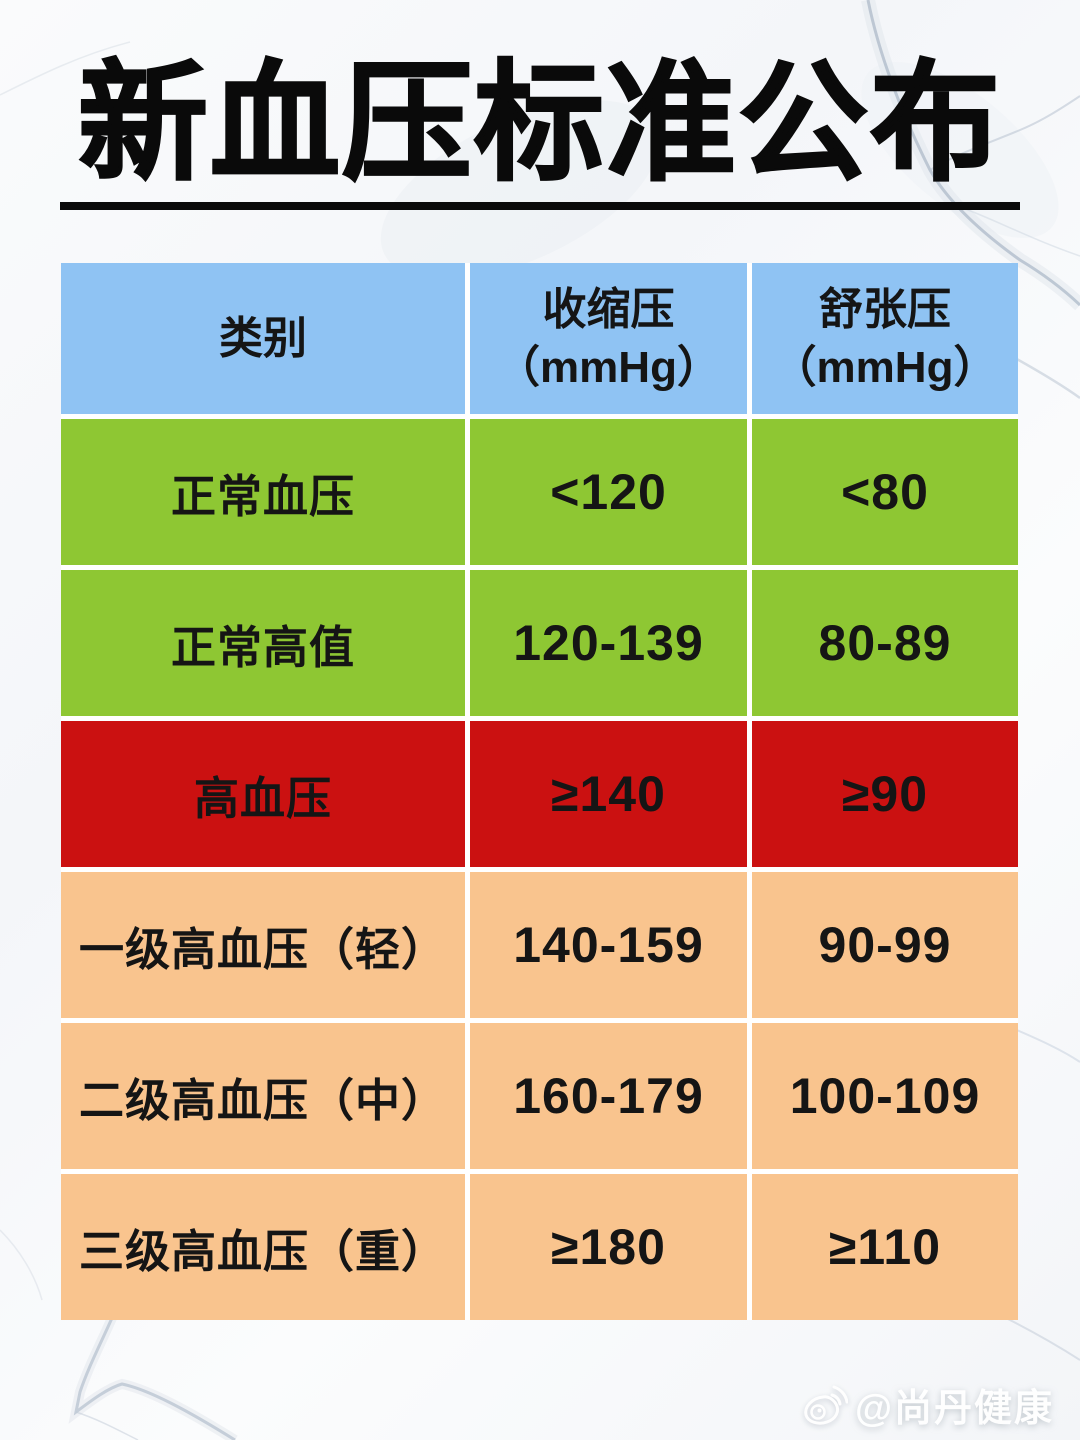 The height and width of the screenshot is (1440, 1080). Describe the element at coordinates (608, 1247) in the screenshot. I see `row-systolic: ≥180` at that location.